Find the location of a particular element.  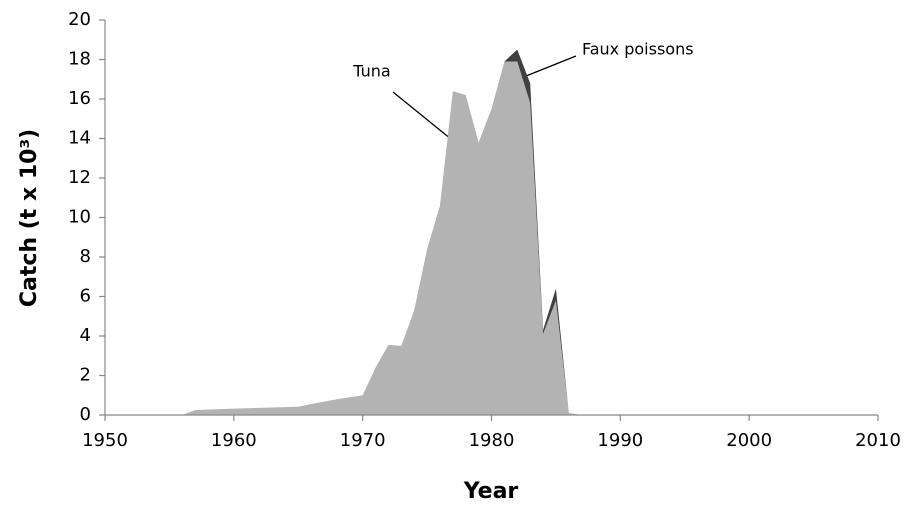

y-tick-label: 8 is located at coordinates (85, 256).